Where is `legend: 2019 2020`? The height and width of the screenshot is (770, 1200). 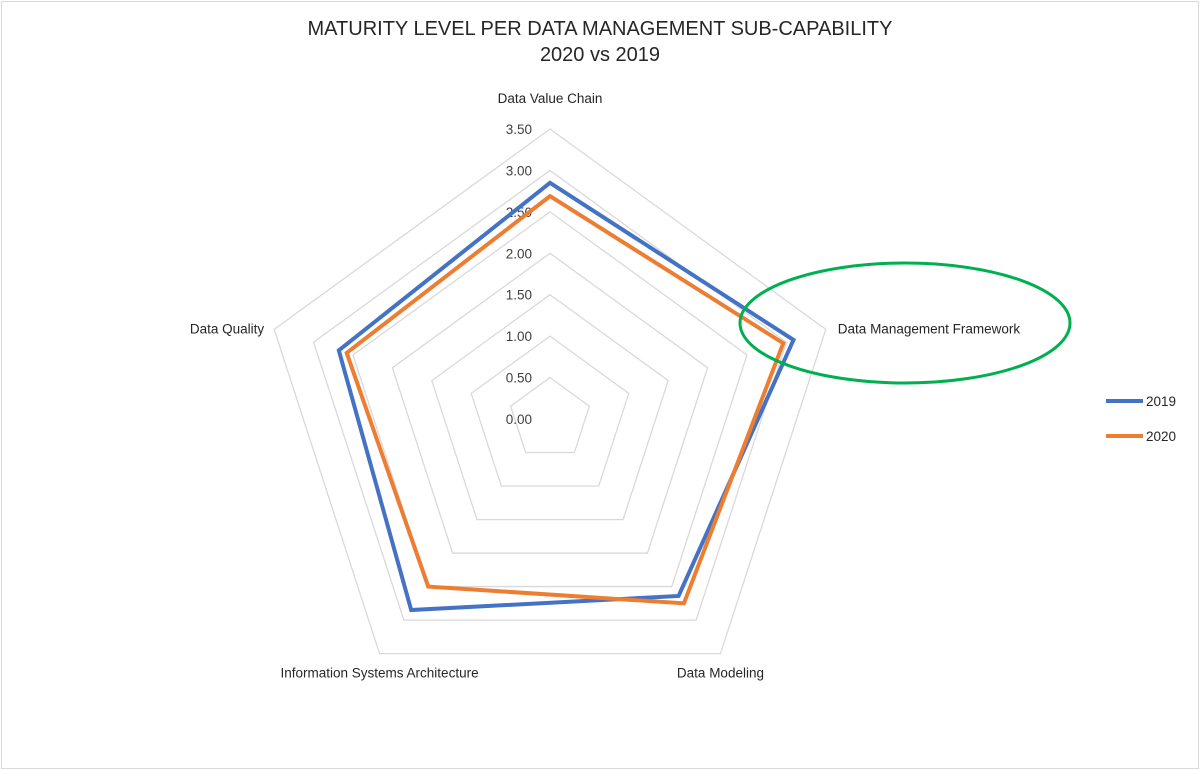 legend: 2019 2020 is located at coordinates (1141, 419).